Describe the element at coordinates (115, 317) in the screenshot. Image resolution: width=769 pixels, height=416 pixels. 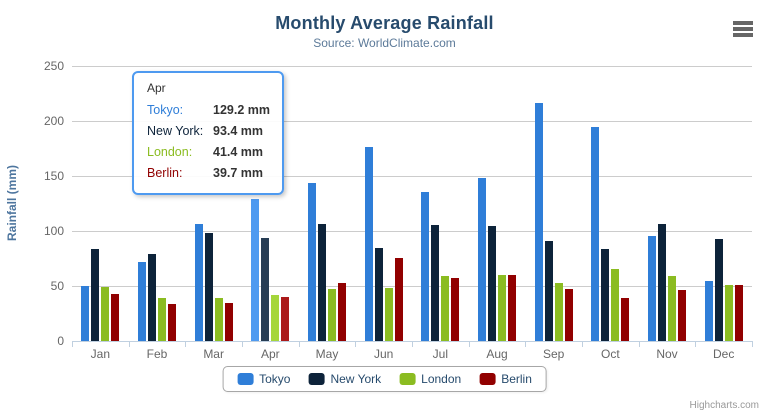
I see `bar-berlin-jan` at that location.